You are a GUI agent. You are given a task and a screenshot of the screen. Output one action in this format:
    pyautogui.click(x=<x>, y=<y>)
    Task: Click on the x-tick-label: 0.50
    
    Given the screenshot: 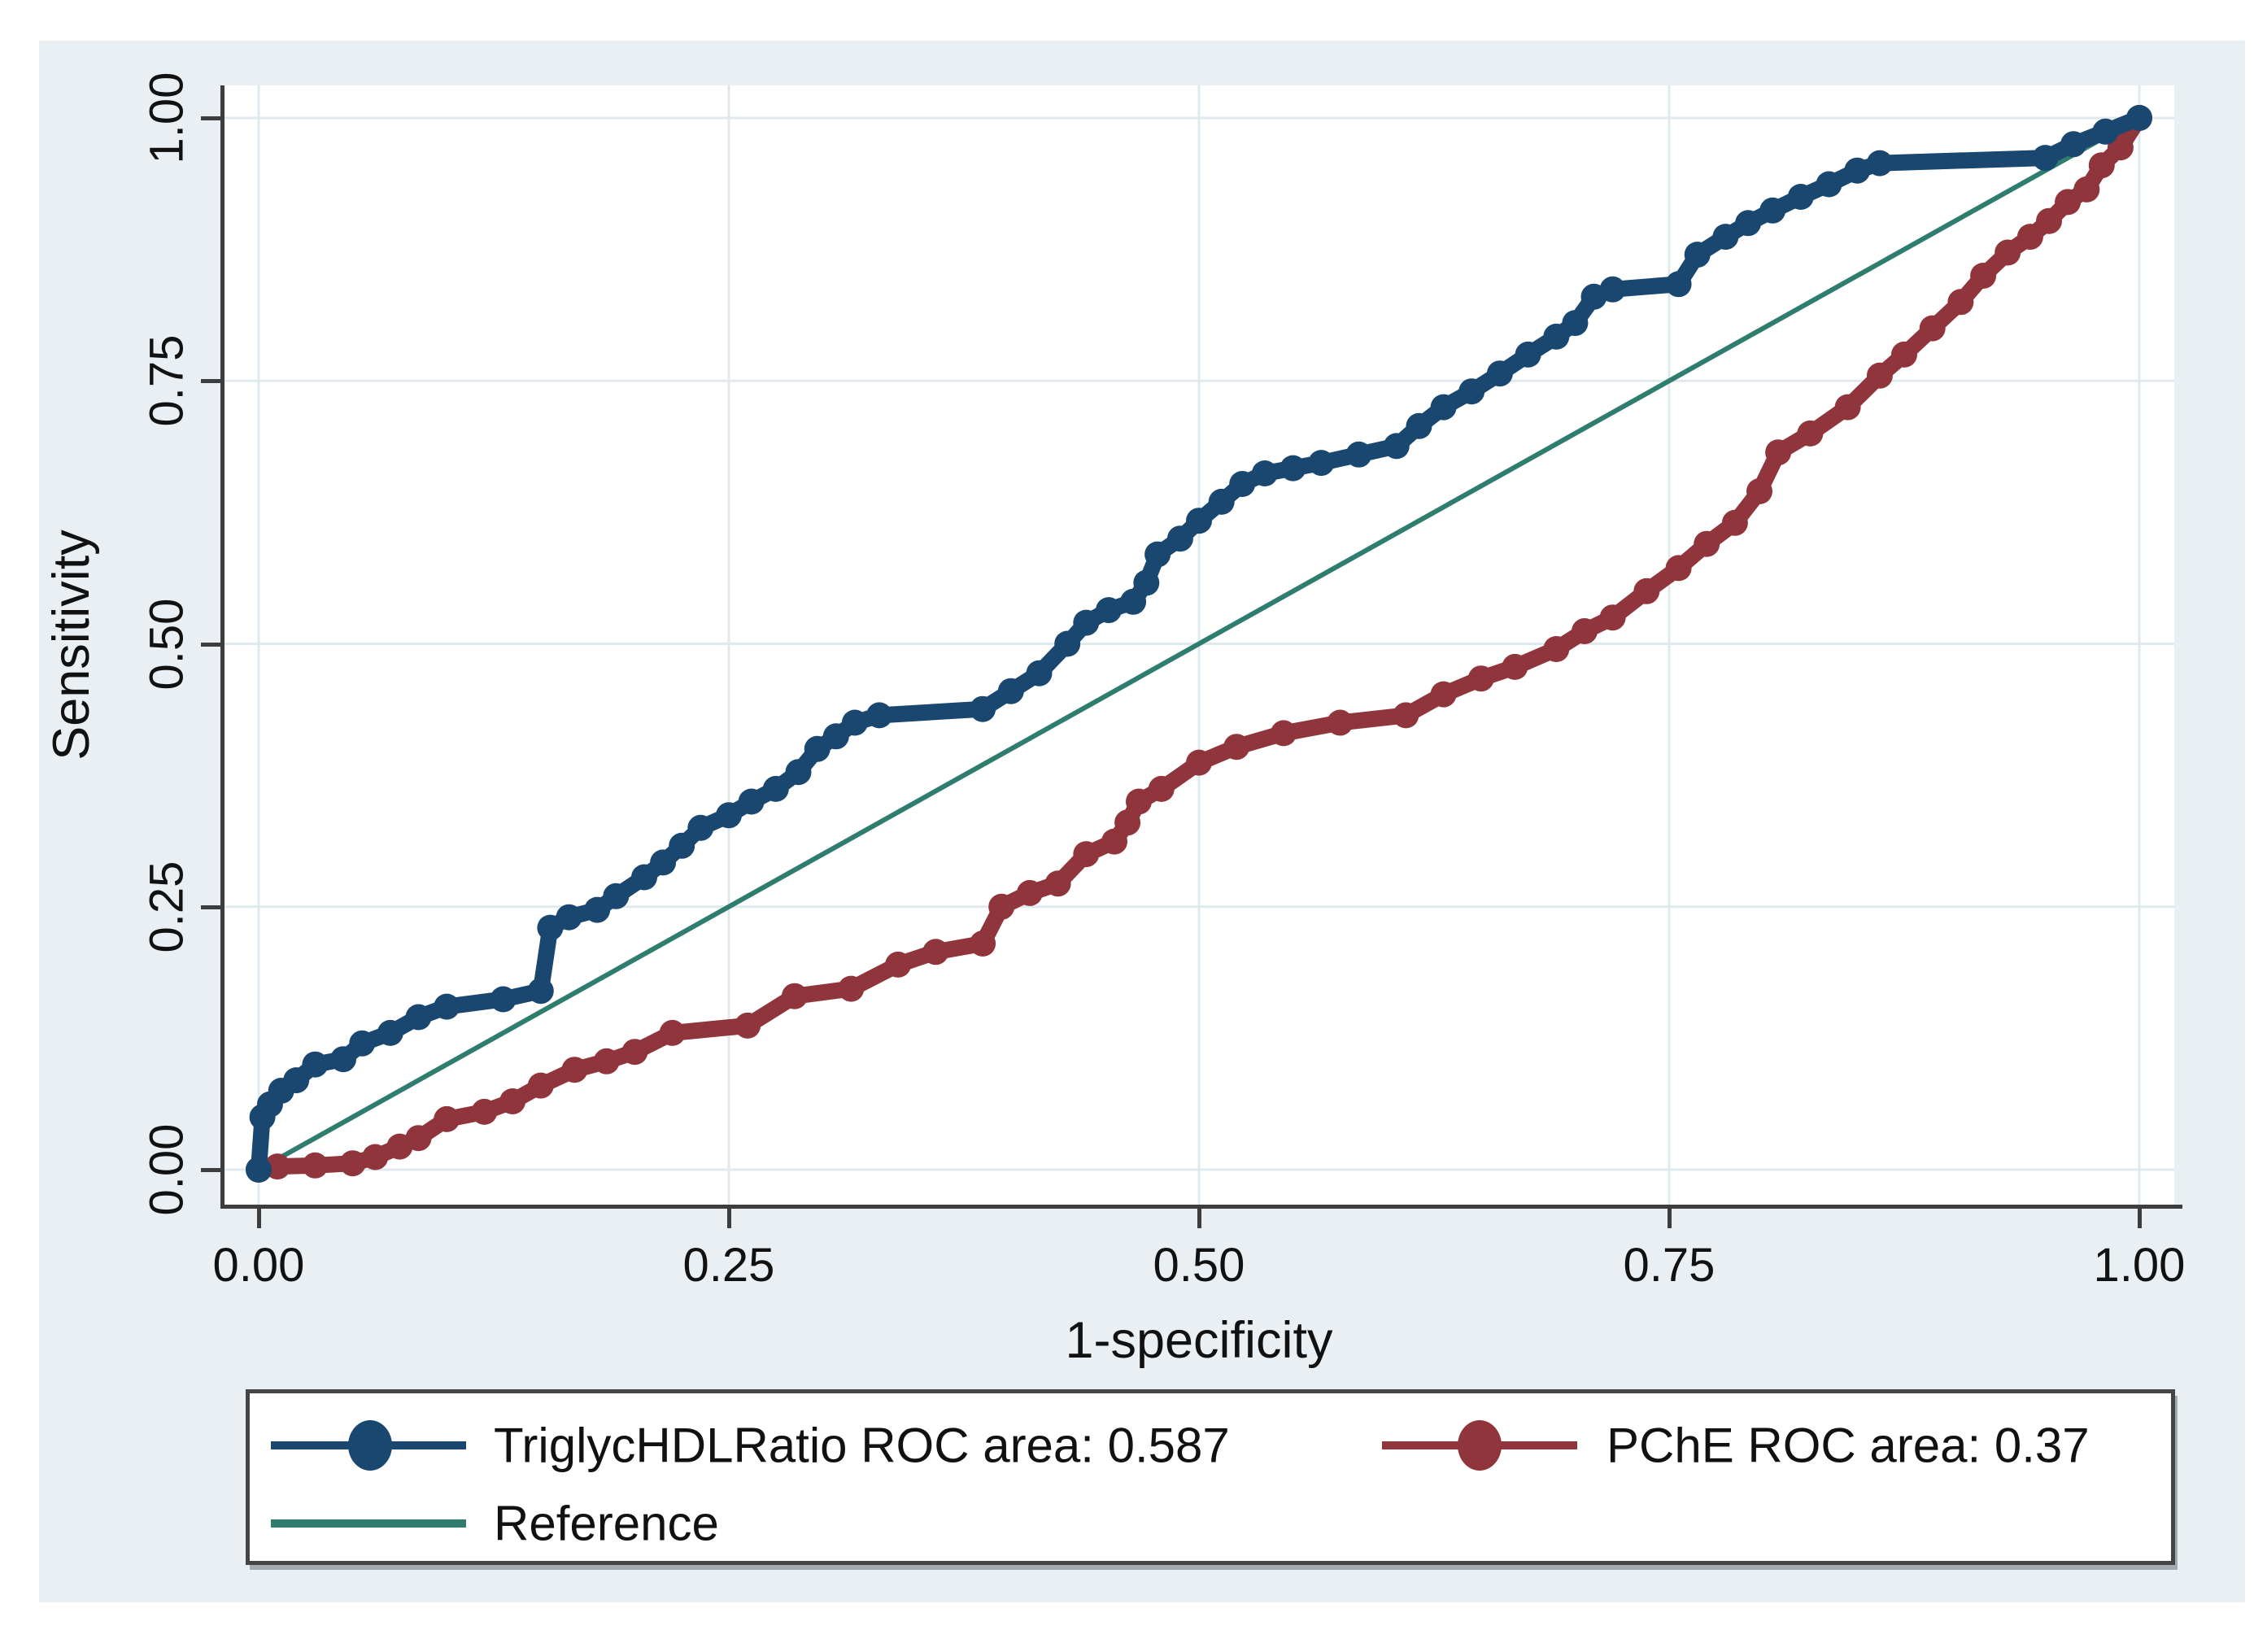 What is the action you would take?
    pyautogui.click(x=1199, y=1265)
    